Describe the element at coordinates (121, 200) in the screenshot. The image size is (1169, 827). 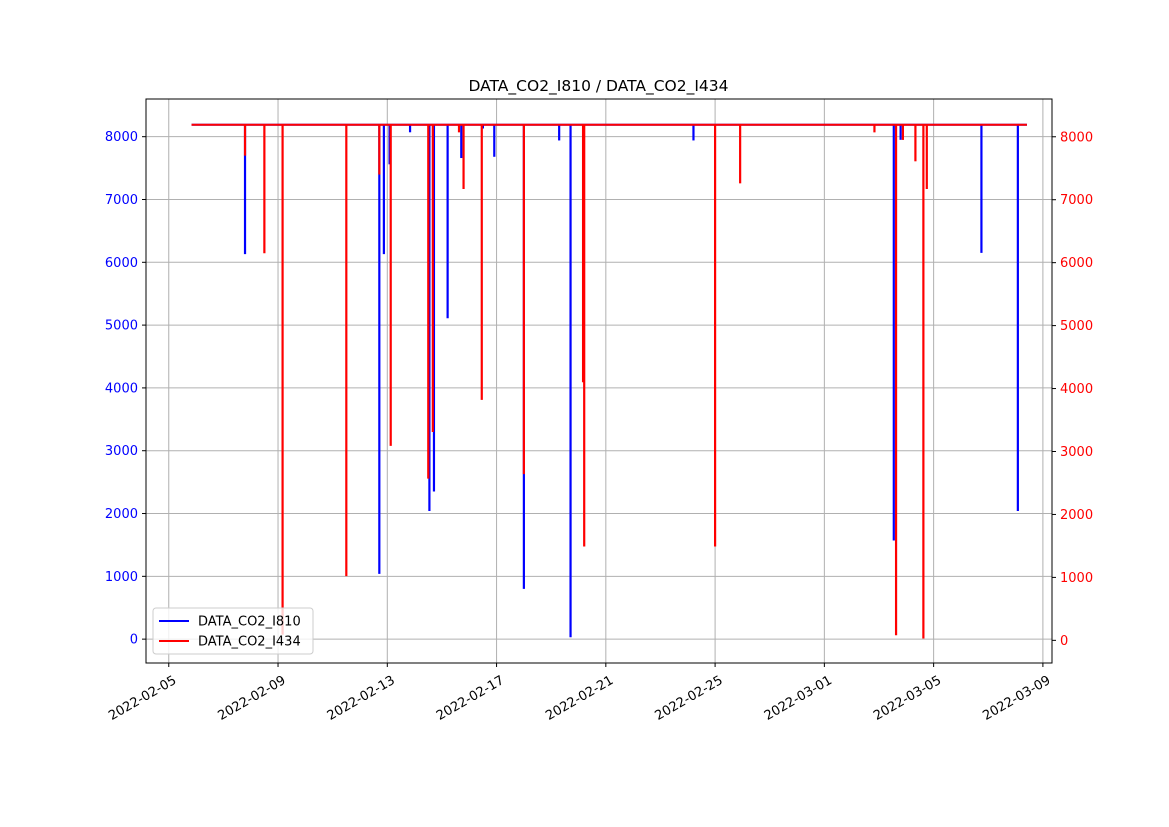
I see `left-y-tick-label: 7000` at that location.